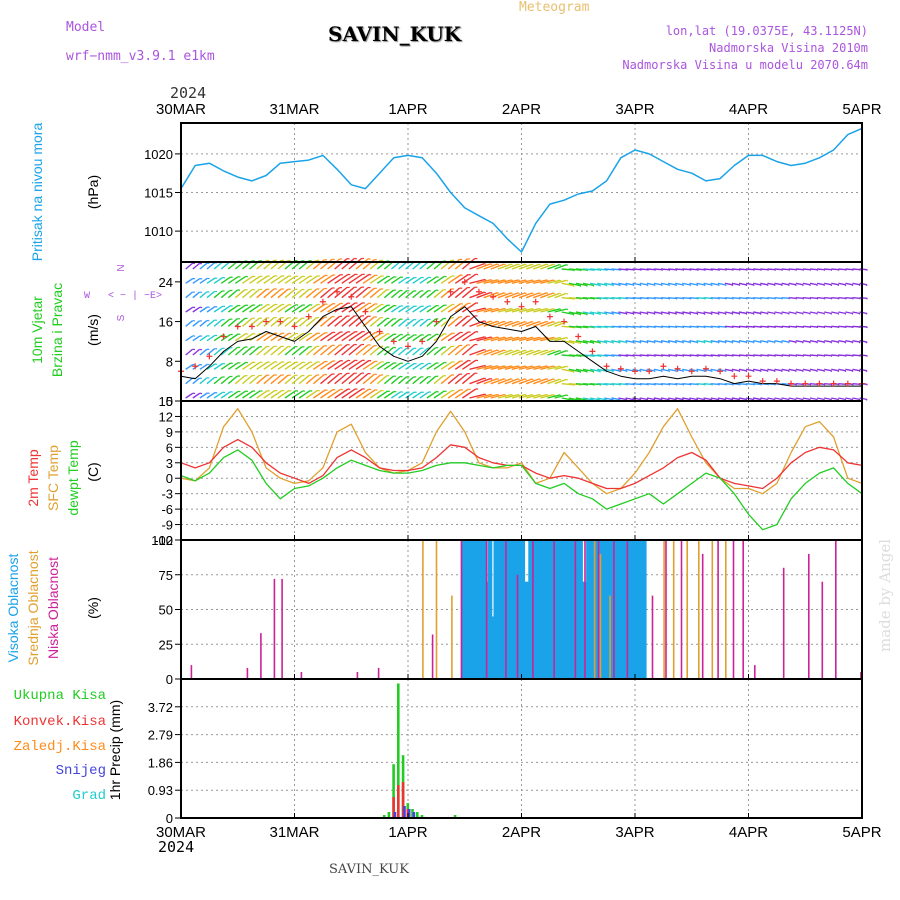  What do you see at coordinates (521, 490) in the screenshot?
I see `dewpoint-line` at bounding box center [521, 490].